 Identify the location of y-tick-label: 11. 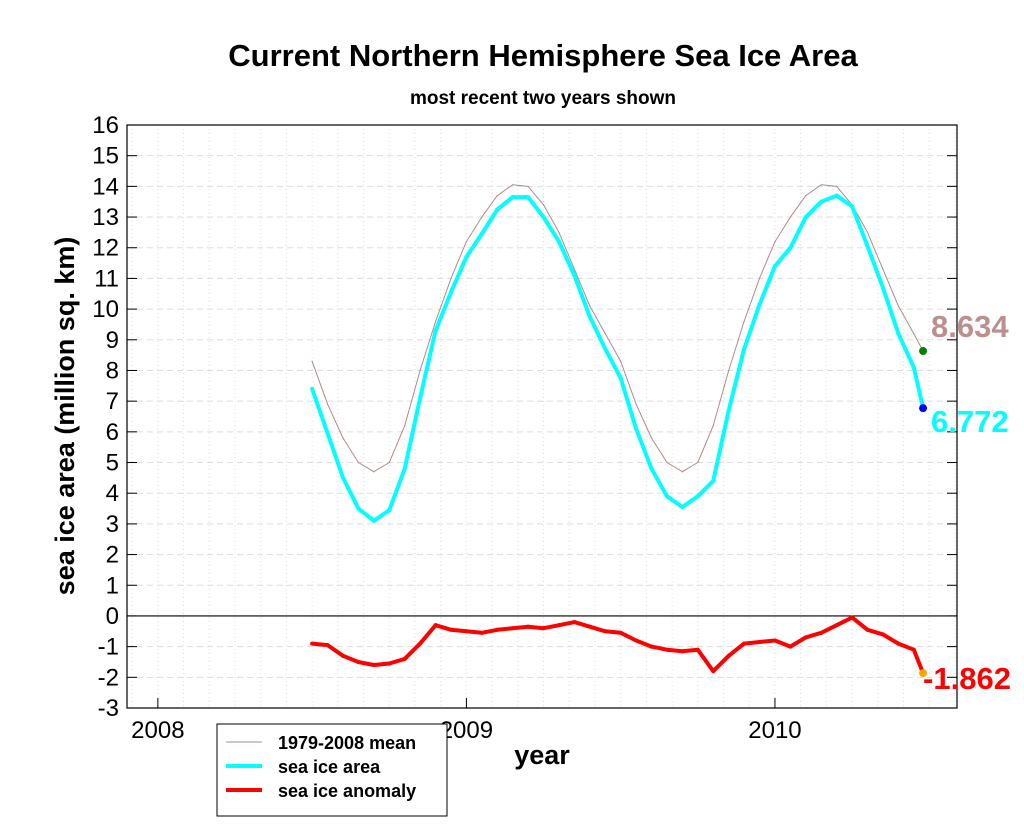
(106, 278).